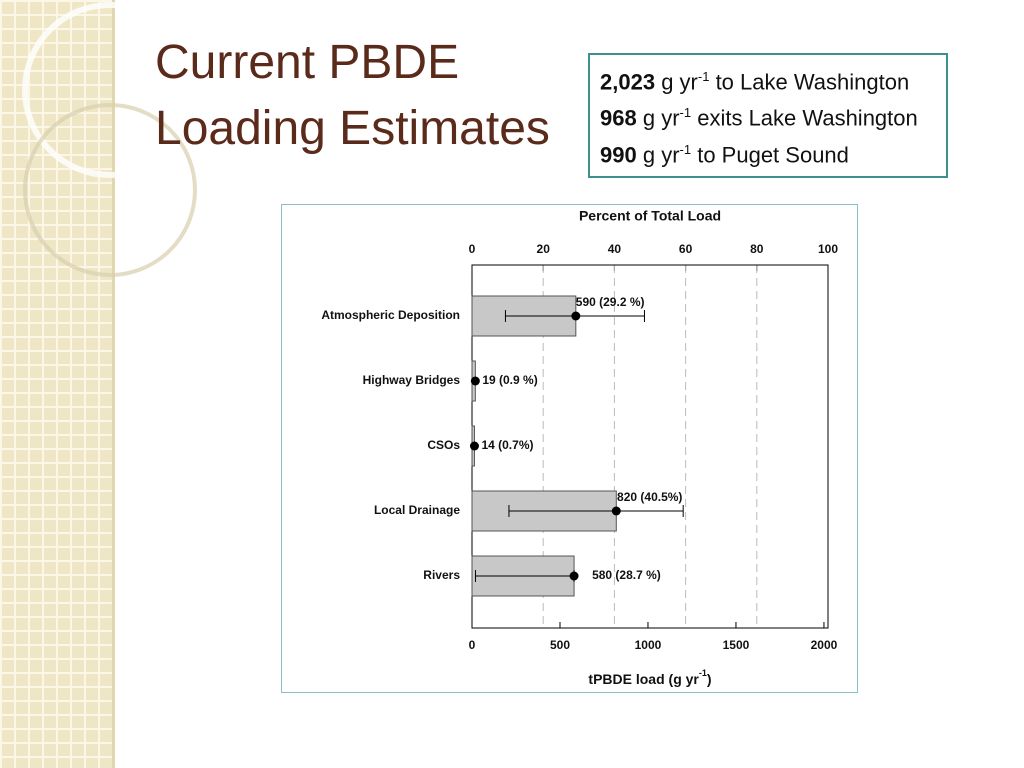  What do you see at coordinates (618, 154) in the screenshot?
I see `info-amount: 990` at bounding box center [618, 154].